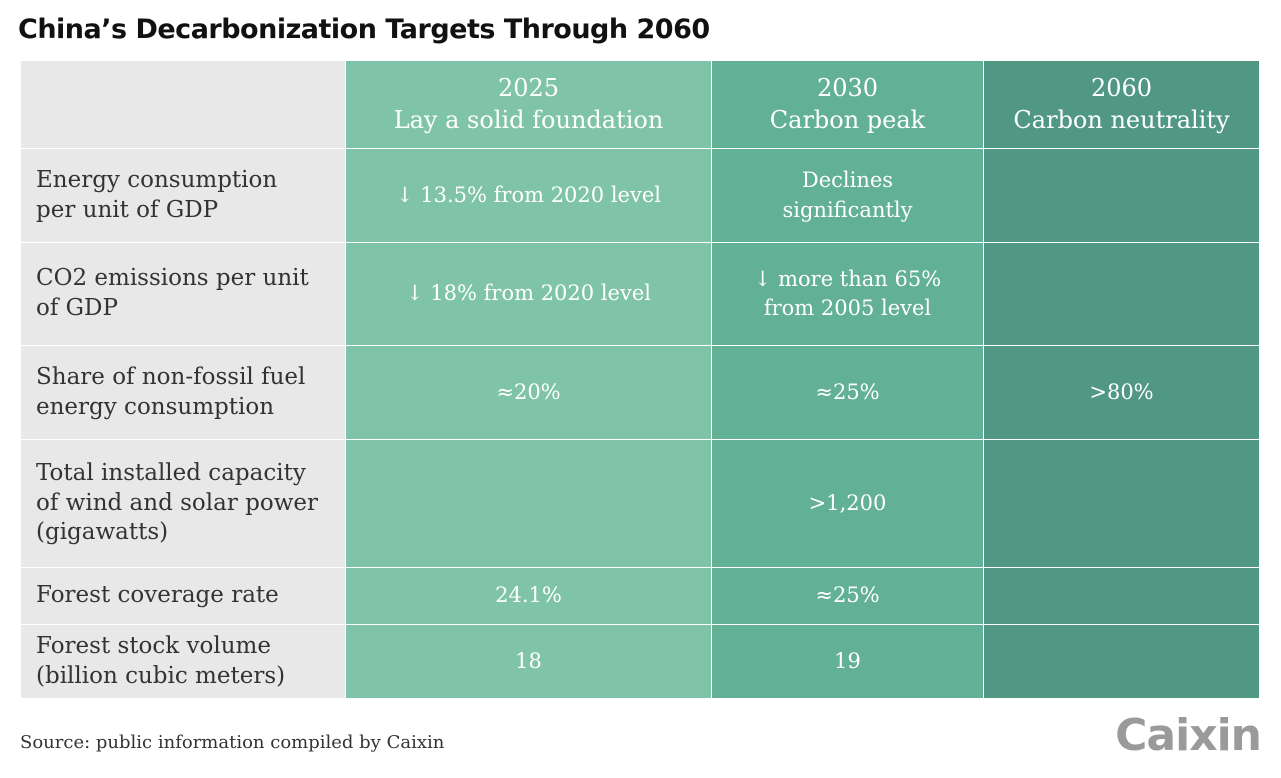 The width and height of the screenshot is (1281, 778). Describe the element at coordinates (172, 293) in the screenshot. I see `row-label-text: CO2 emissions per unit of GDP` at that location.